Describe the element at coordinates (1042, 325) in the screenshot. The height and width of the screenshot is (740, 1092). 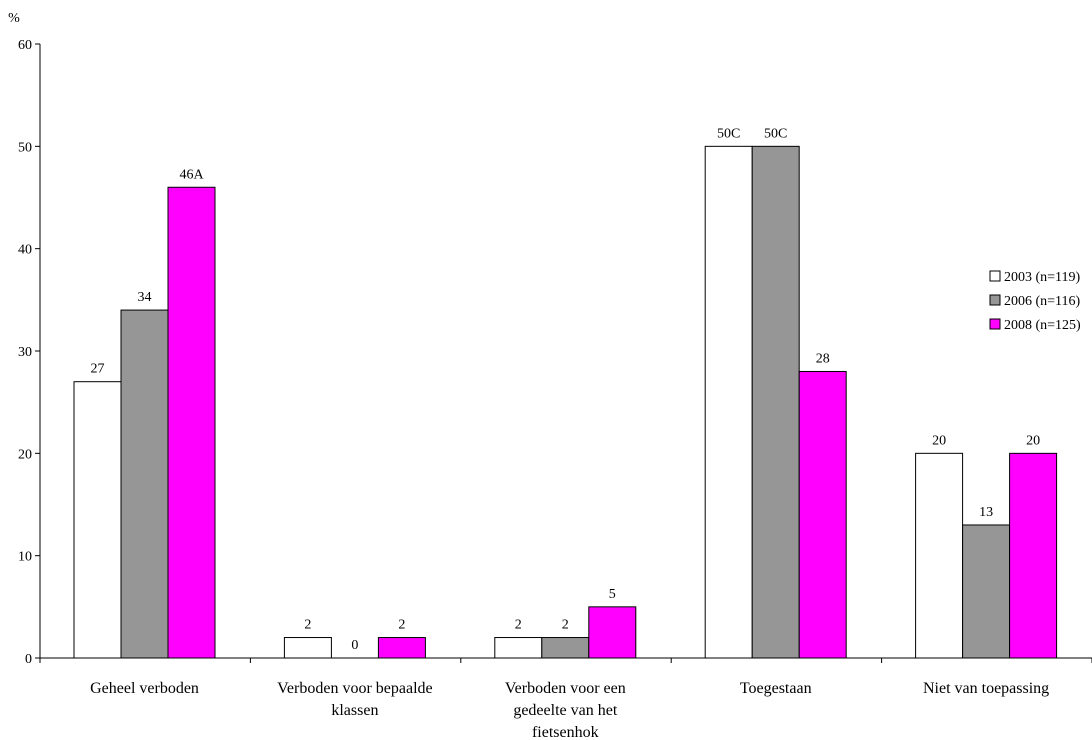
I see `legend-label: 2008 (n=125)` at that location.